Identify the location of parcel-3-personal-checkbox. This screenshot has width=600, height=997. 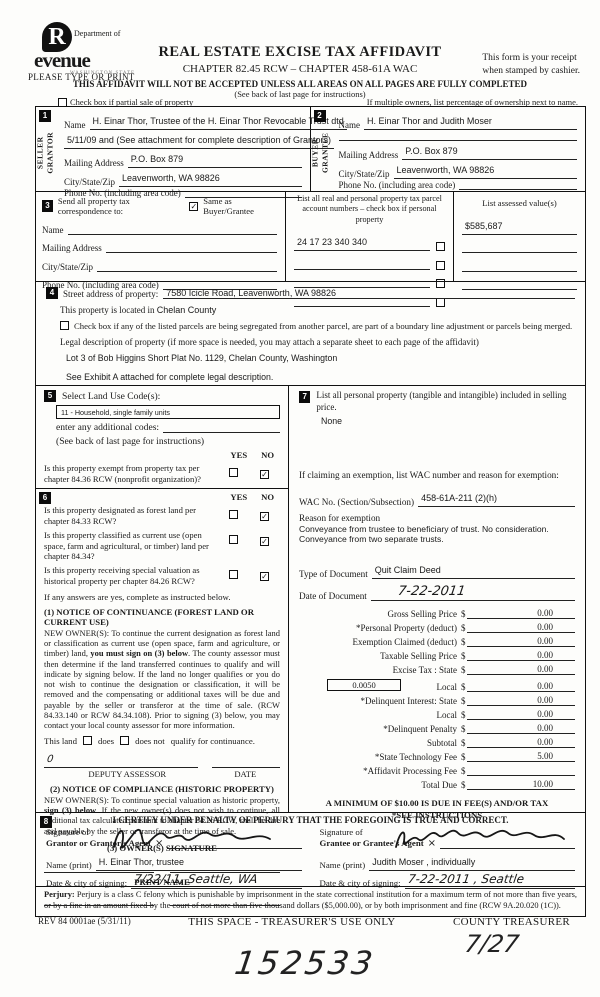
(440, 284).